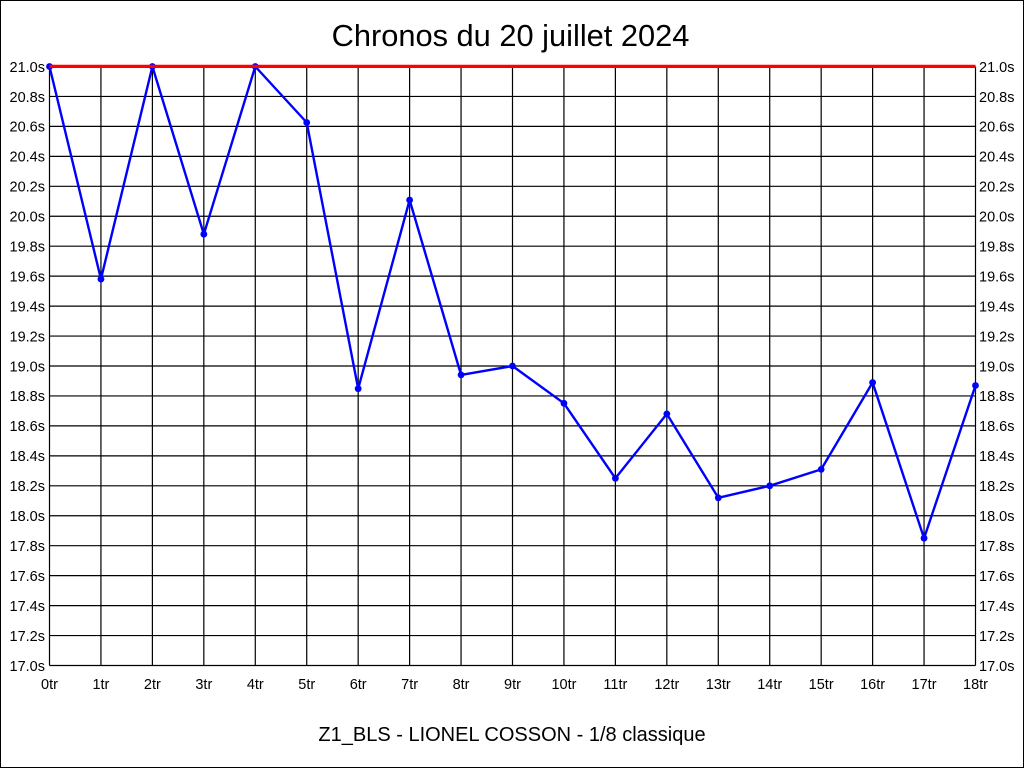 This screenshot has height=768, width=1024. What do you see at coordinates (615, 685) in the screenshot?
I see `svg-text: 11tr` at bounding box center [615, 685].